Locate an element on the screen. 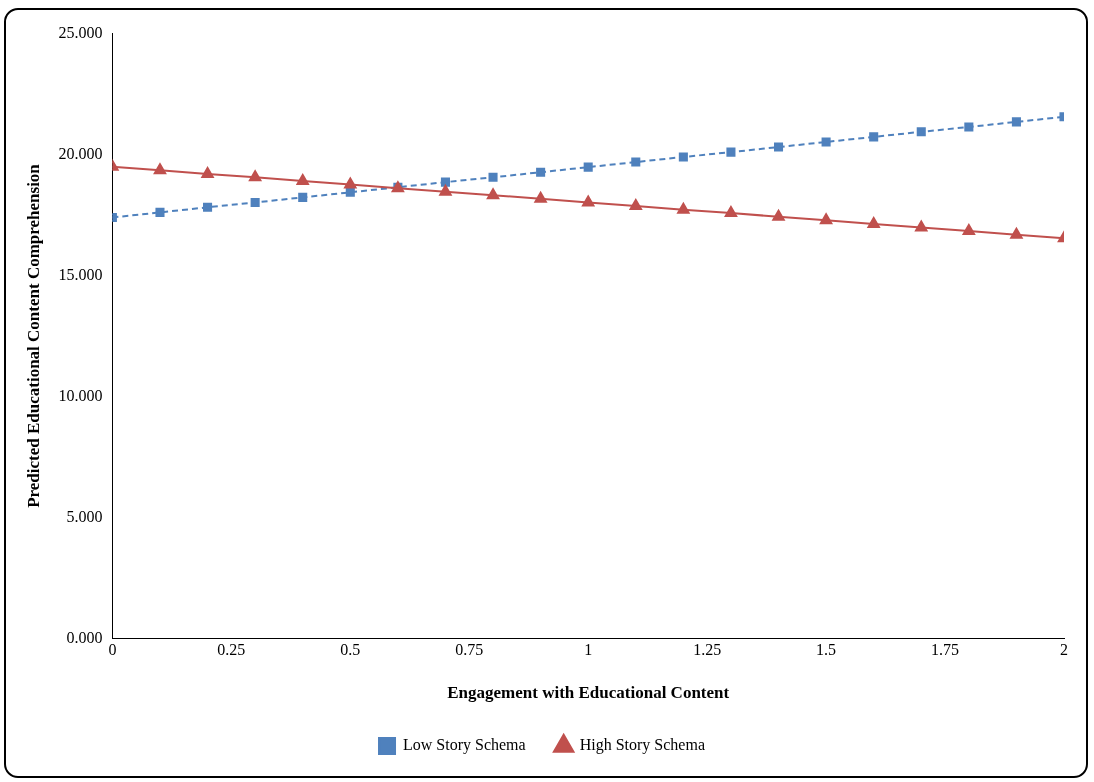 The width and height of the screenshot is (1094, 782). x-tick-label: 0.5 is located at coordinates (350, 650).